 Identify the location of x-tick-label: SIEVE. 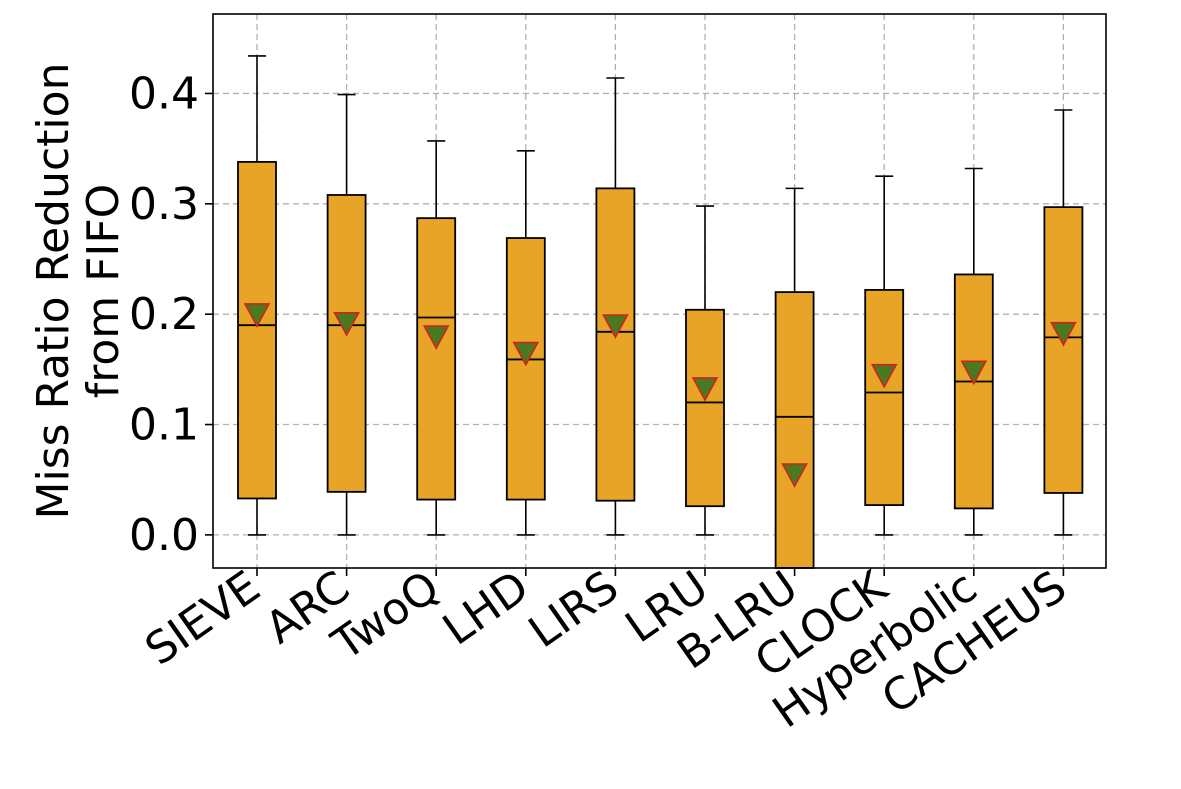
(202, 618).